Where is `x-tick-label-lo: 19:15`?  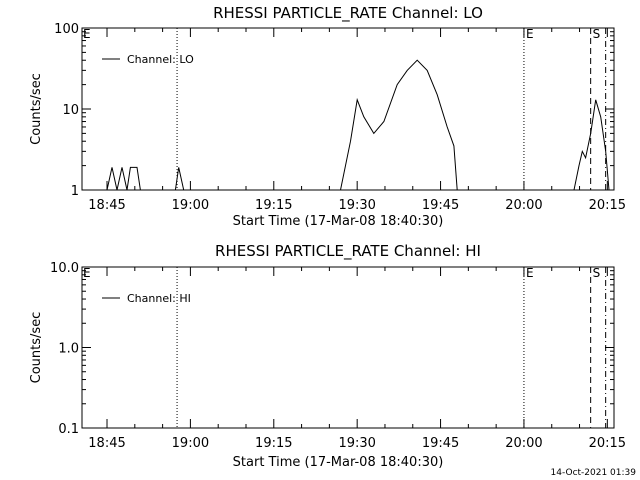
x-tick-label-lo: 19:15 is located at coordinates (273, 205).